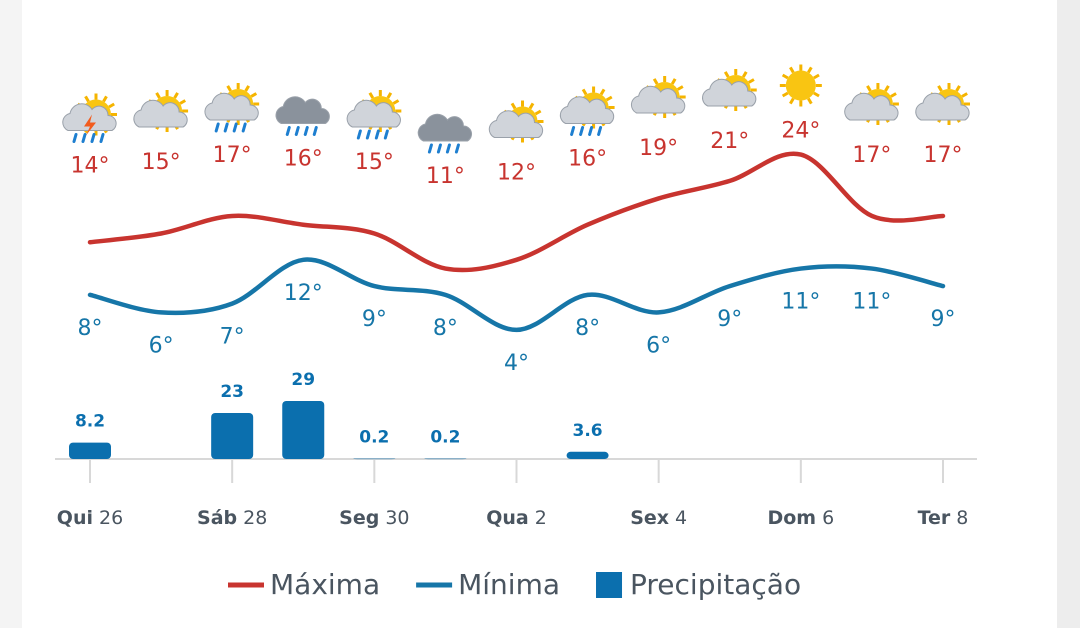 The width and height of the screenshot is (1080, 632). I want to click on precip-label: 8.2, so click(90, 422).